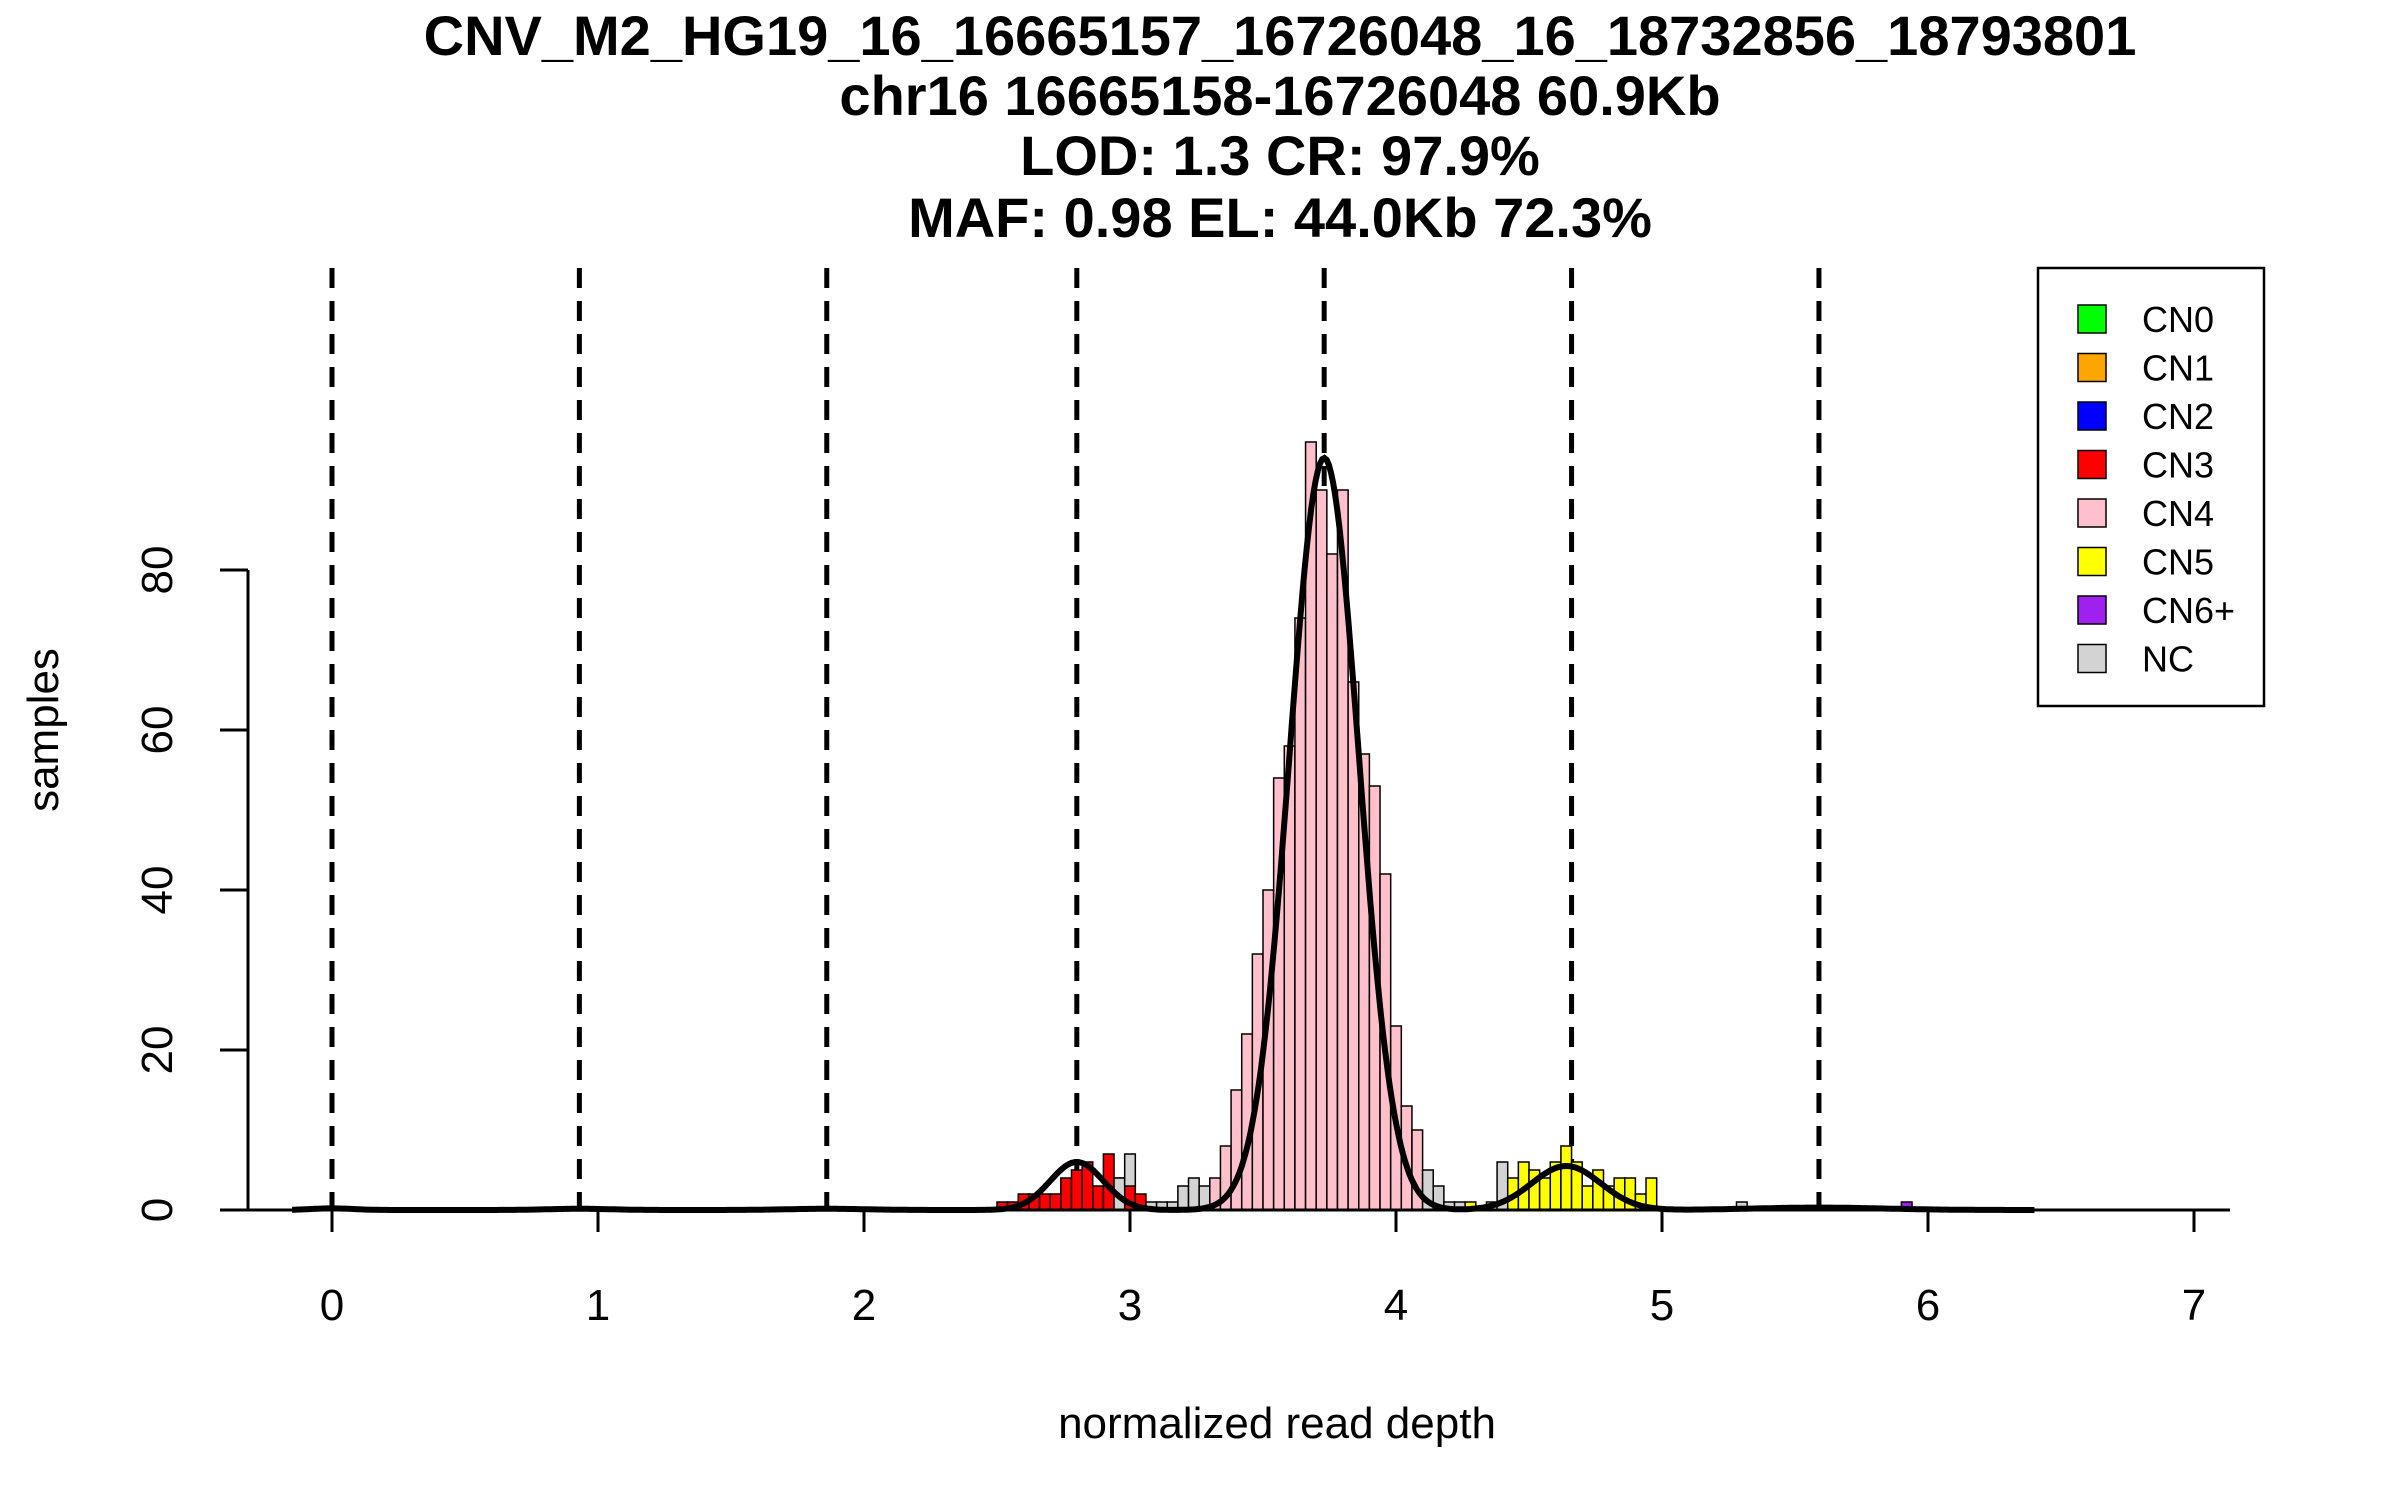 The height and width of the screenshot is (1500, 2400). Describe the element at coordinates (598, 1305) in the screenshot. I see `x-tick-label-1: 1` at that location.